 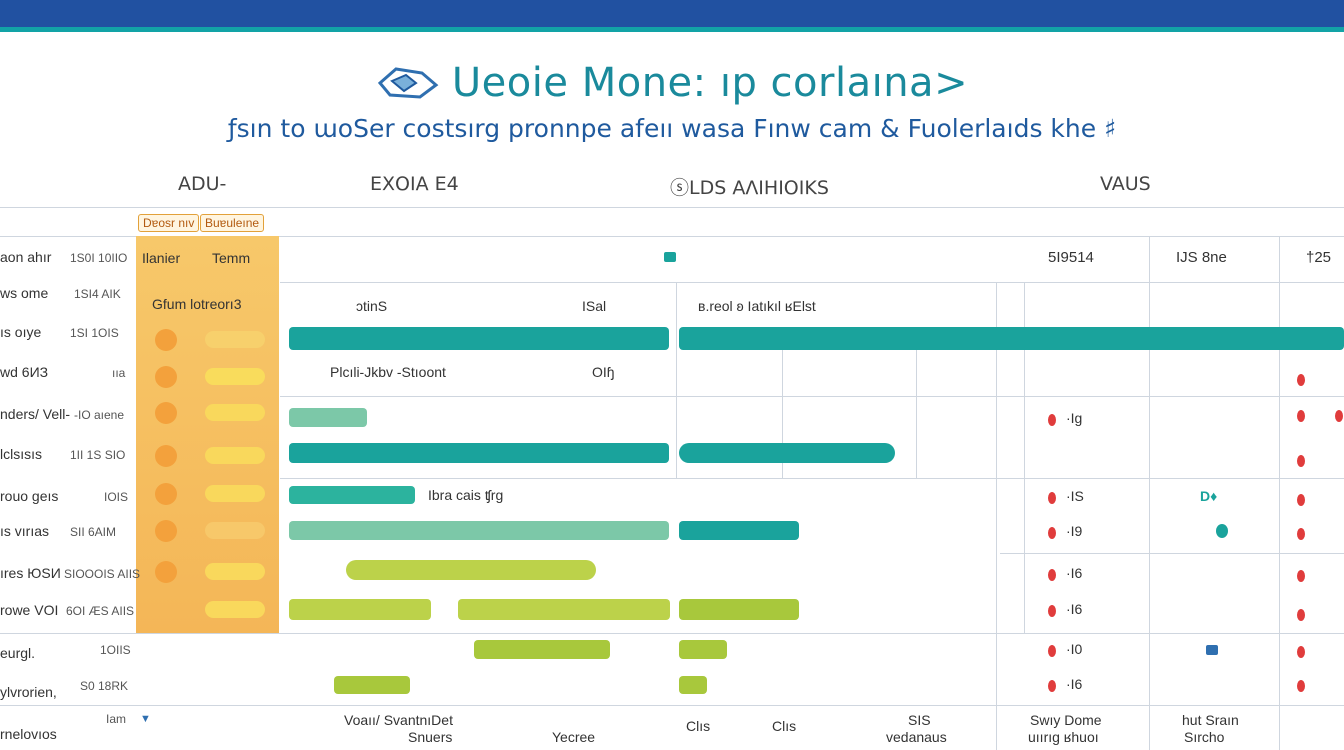 I want to click on row-label: ıs vırıas, so click(x=25, y=531).